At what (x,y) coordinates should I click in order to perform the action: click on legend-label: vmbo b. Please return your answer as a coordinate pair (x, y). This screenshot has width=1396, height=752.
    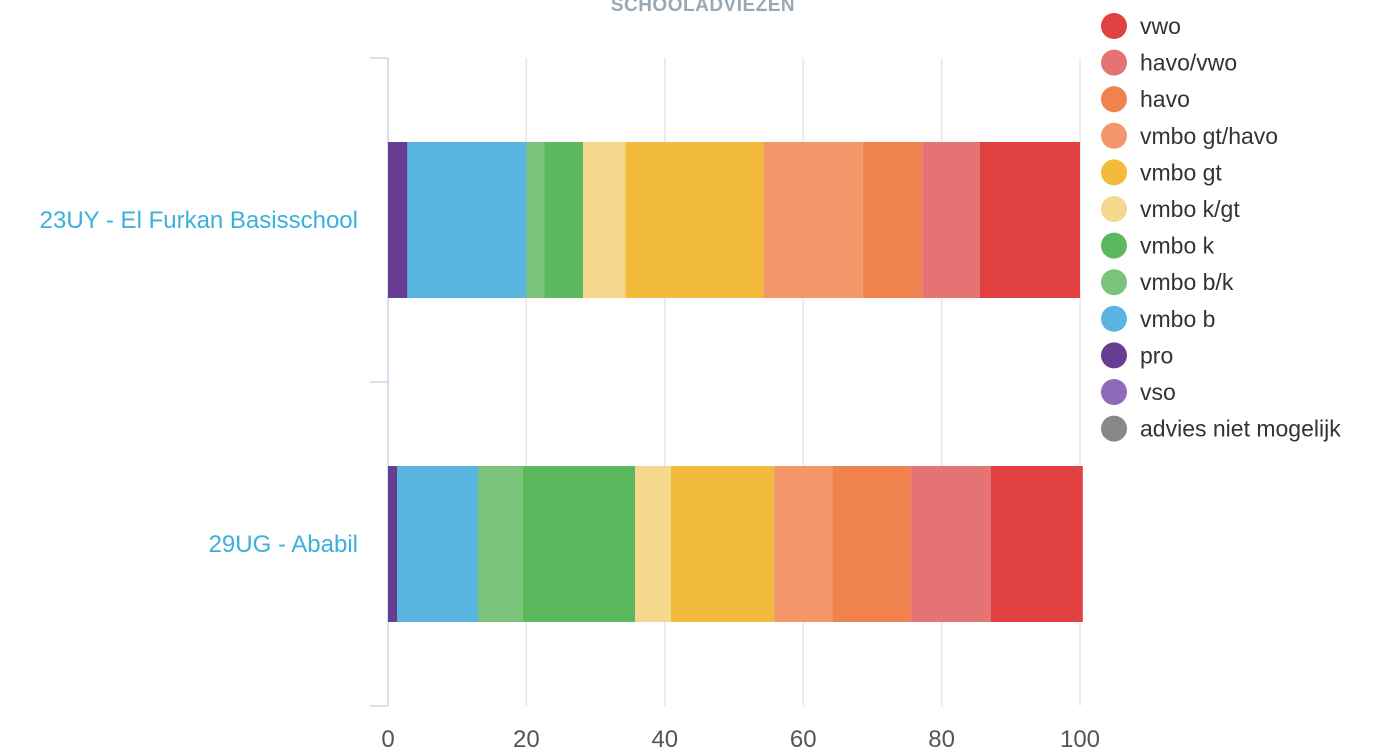
    Looking at the image, I should click on (1177, 319).